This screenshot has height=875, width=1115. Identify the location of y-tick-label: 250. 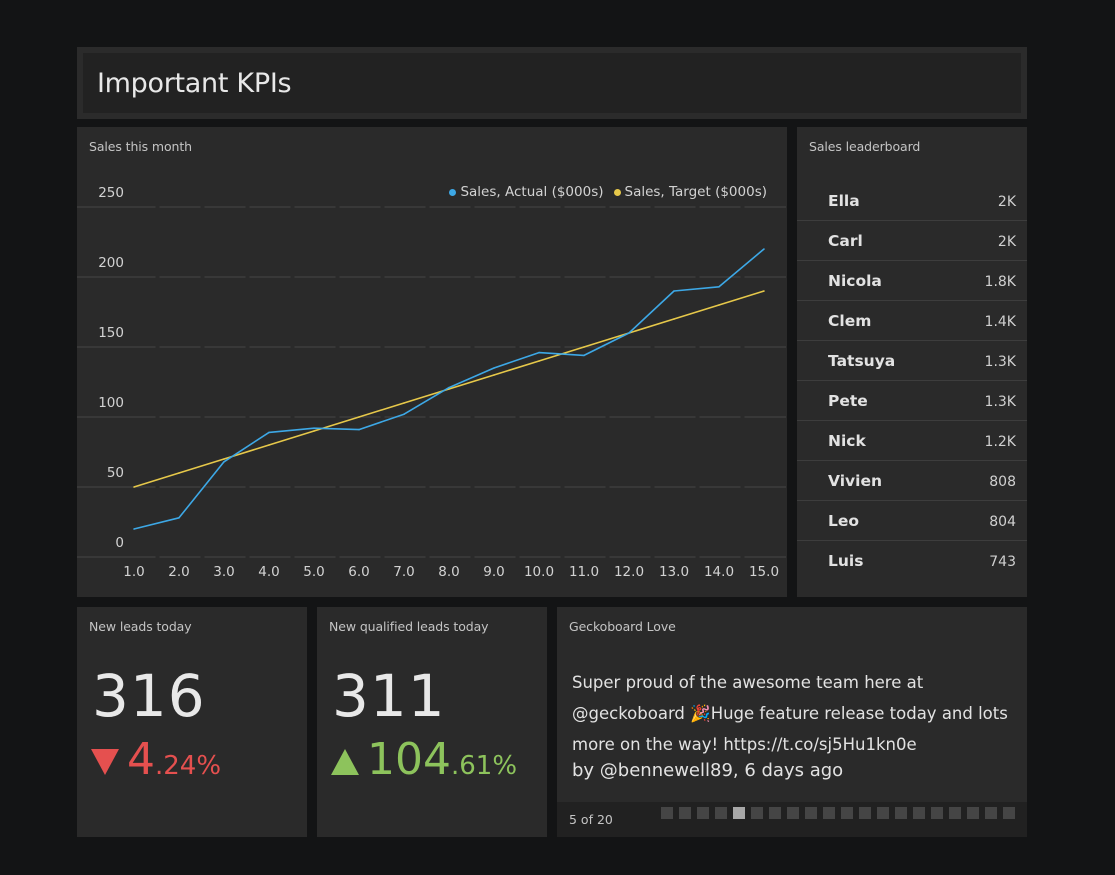
(111, 193).